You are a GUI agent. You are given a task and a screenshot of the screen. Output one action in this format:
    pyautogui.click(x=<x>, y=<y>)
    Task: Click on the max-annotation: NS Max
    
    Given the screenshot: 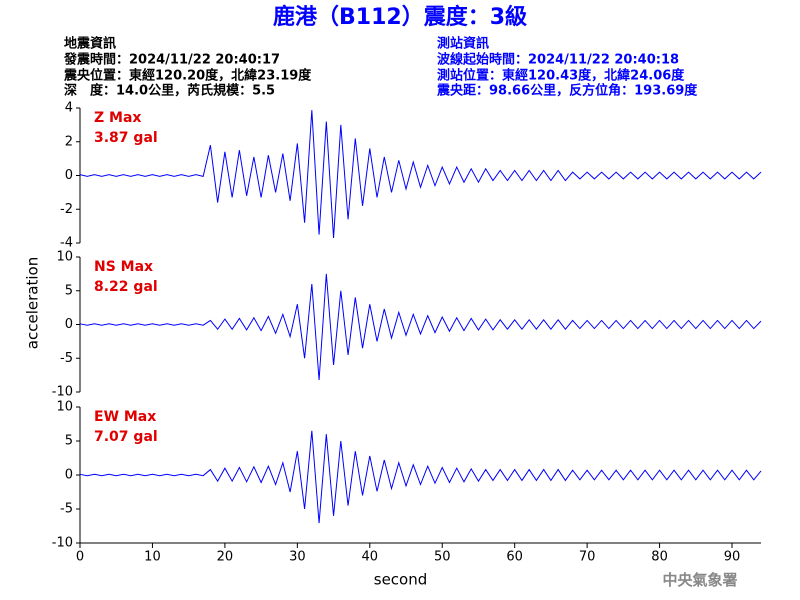 What is the action you would take?
    pyautogui.click(x=123, y=267)
    